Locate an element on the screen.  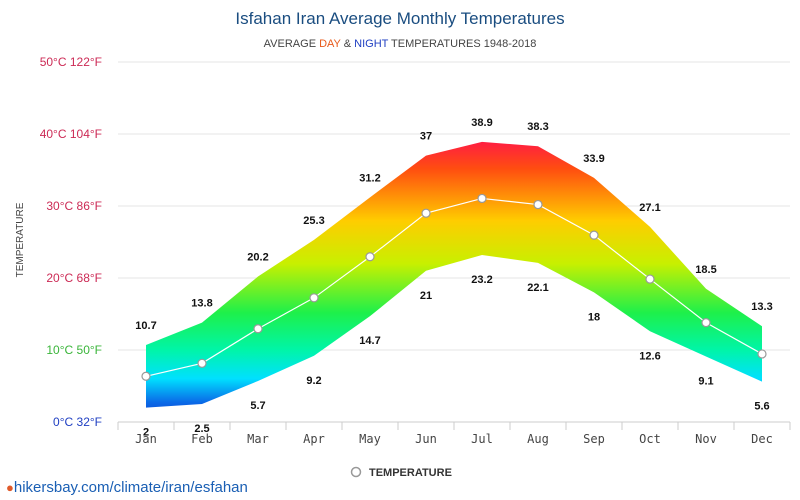
night-value-label: 22.1 is located at coordinates (537, 288).